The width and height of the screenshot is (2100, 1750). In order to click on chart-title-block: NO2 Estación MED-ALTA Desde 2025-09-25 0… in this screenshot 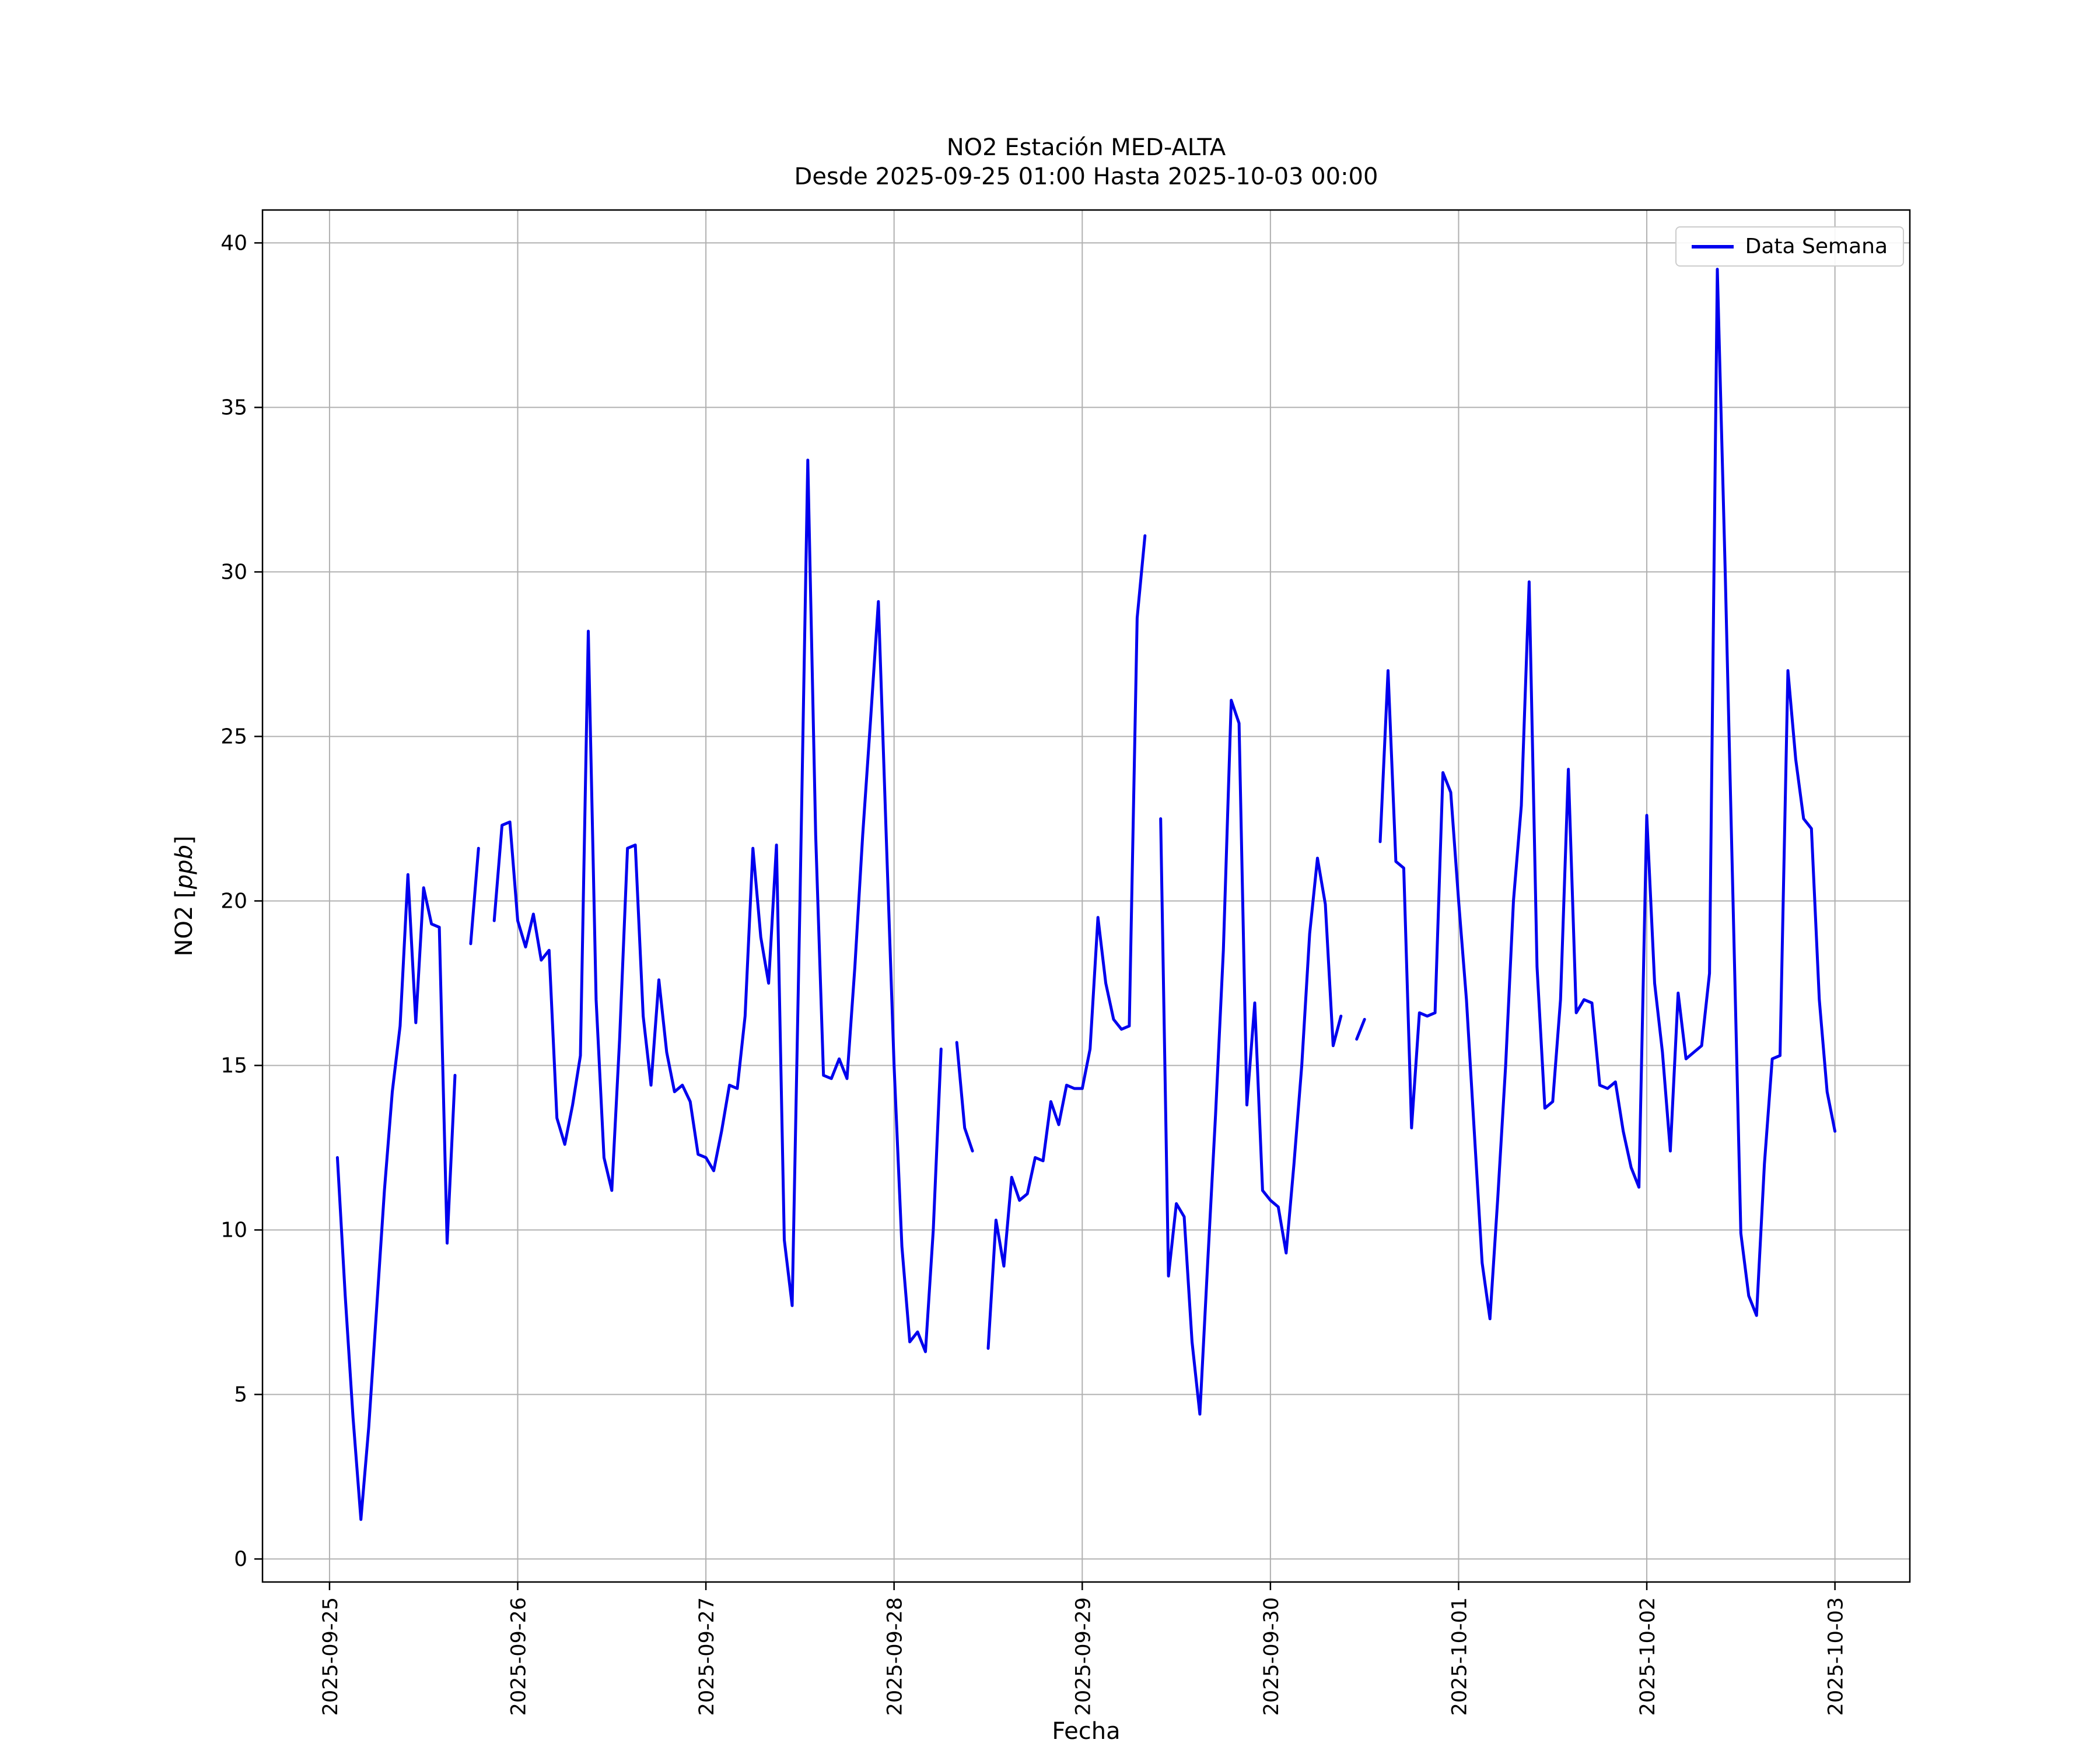, I will do `click(1086, 162)`.